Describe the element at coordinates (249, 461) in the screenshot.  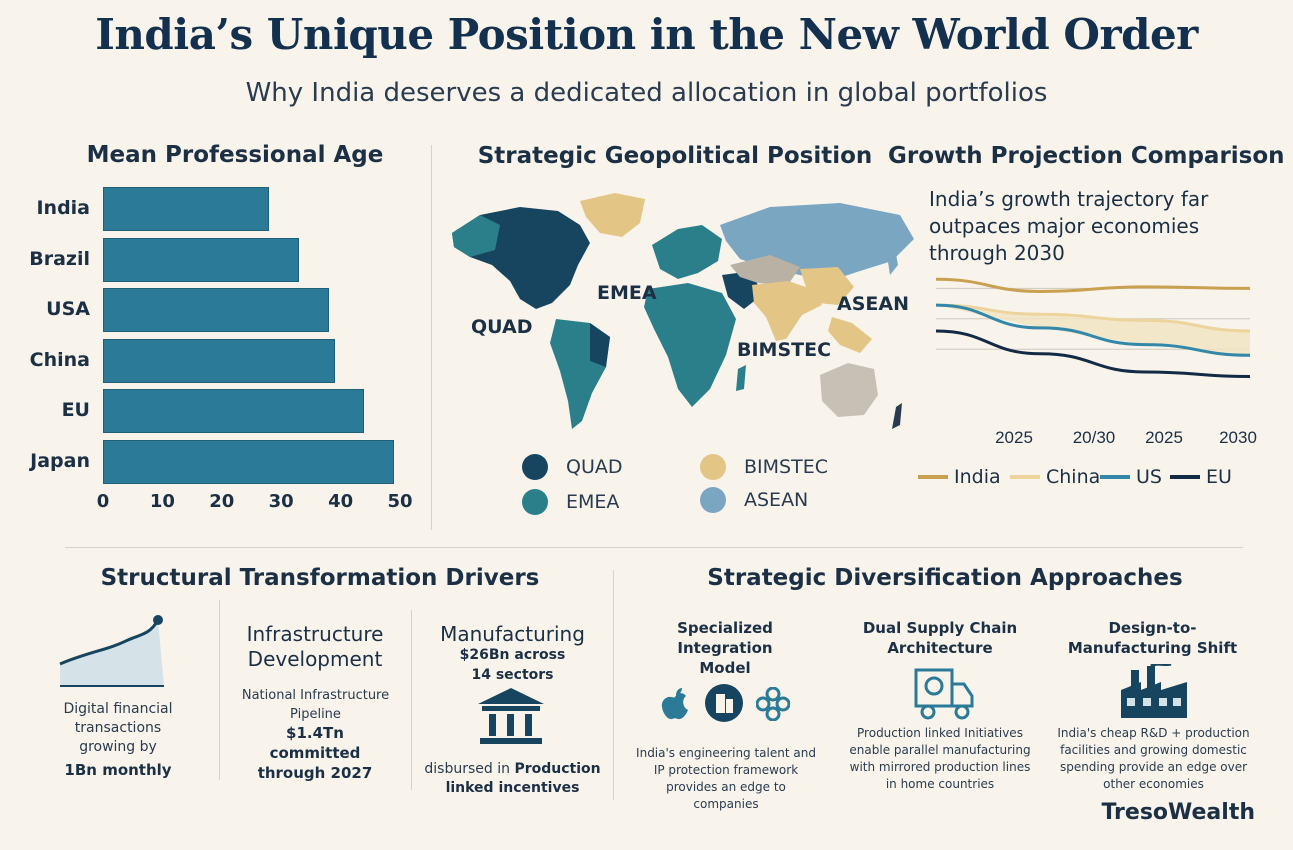
I see `bar-japan` at that location.